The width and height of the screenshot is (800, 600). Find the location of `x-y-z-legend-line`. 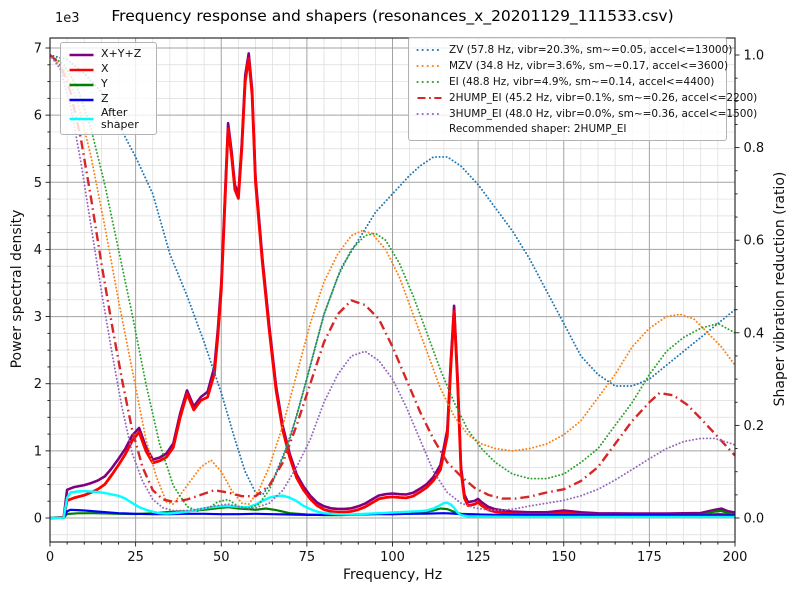

x-y-z-legend-line is located at coordinates (81, 54).